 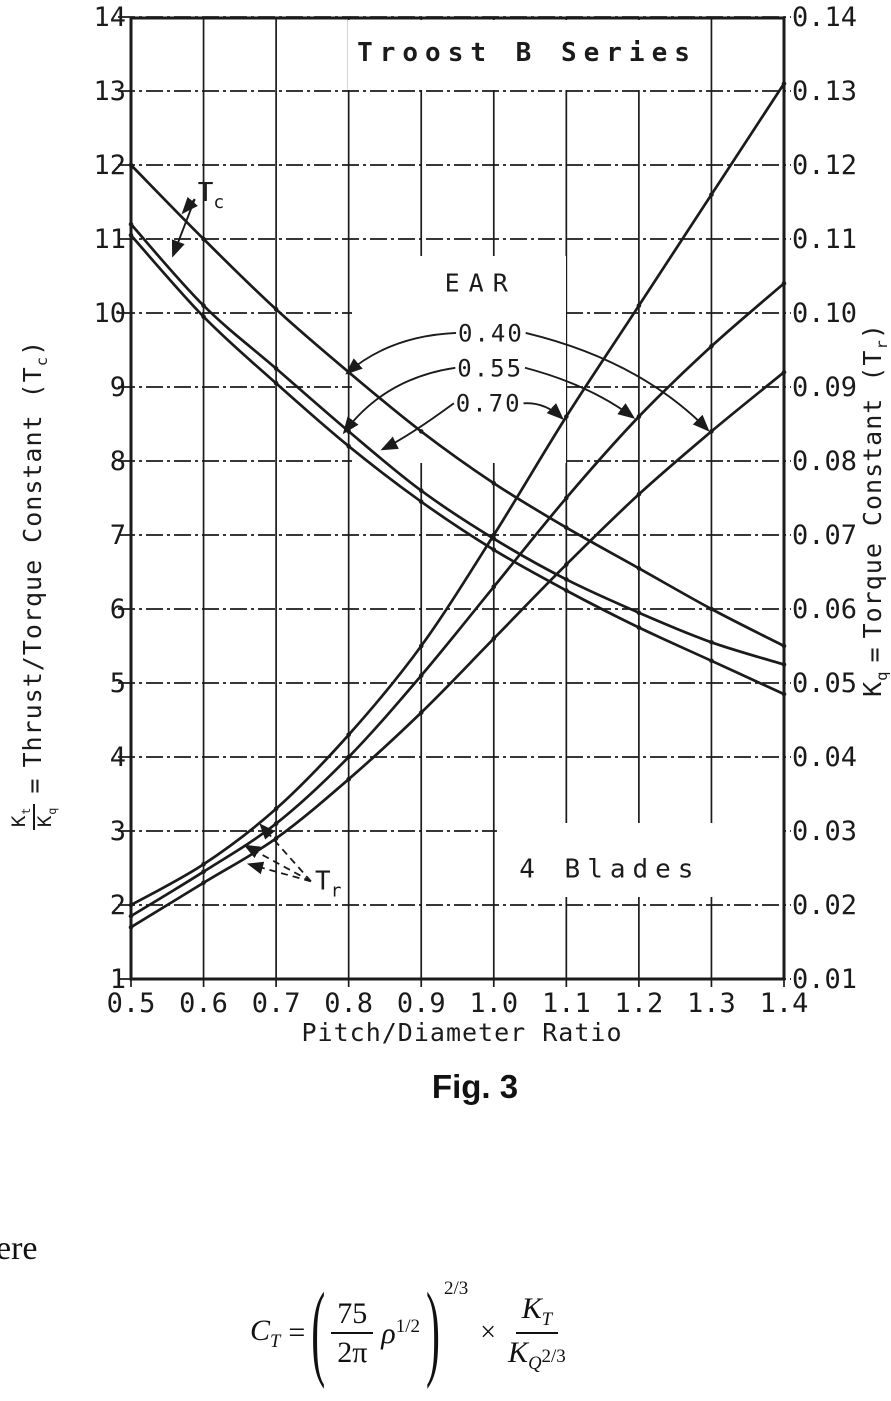 I want to click on y-axis-right-title: Kq = Torque Constant (Tr), so click(x=871, y=510).